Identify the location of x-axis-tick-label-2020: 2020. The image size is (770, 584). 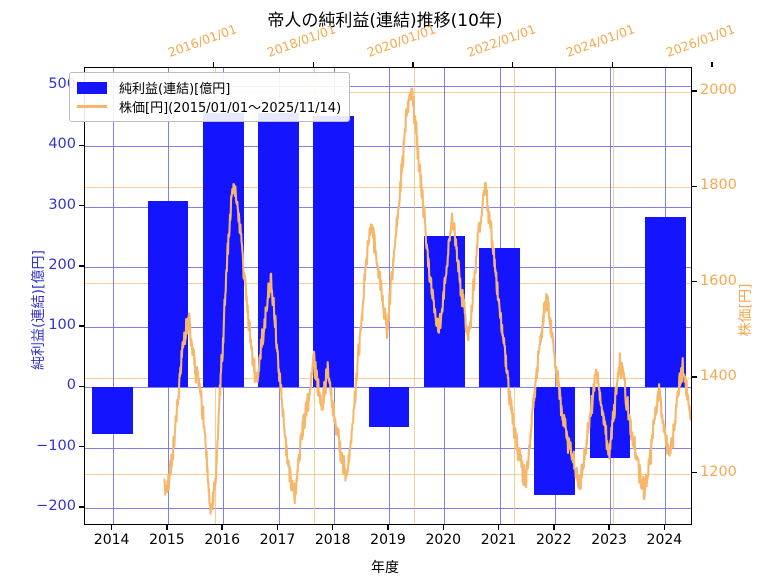
(443, 540).